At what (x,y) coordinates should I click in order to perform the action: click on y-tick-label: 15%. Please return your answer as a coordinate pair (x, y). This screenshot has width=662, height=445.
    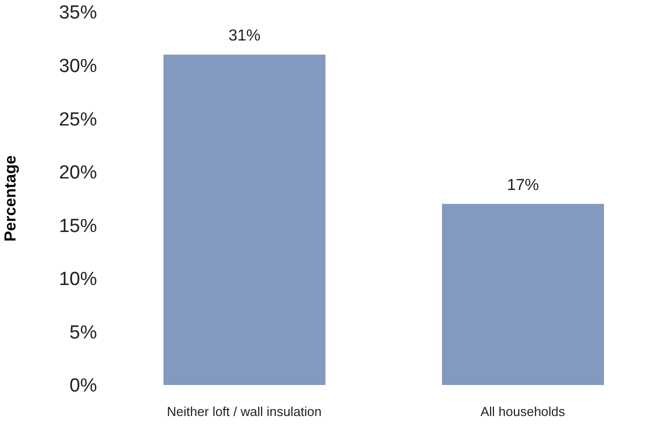
    Looking at the image, I should click on (78, 226).